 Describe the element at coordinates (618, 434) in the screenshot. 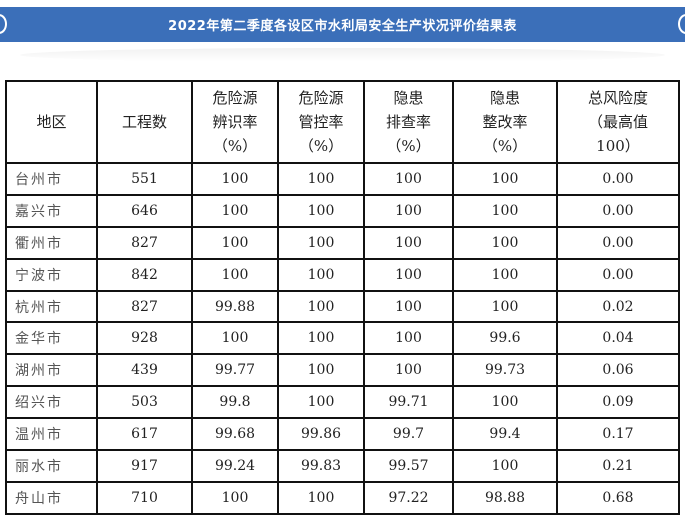

I see `value-cell: 0.17` at that location.